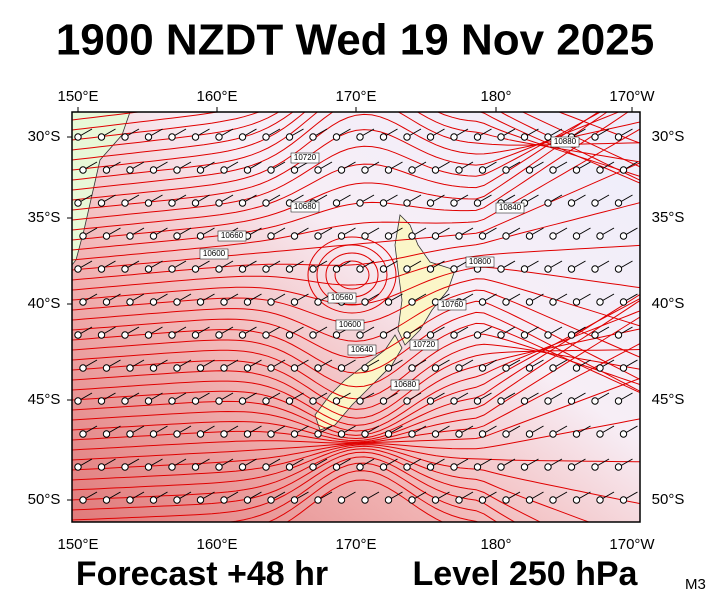 This screenshot has height=605, width=711. Describe the element at coordinates (214, 254) in the screenshot. I see `contour-label-box` at that location.